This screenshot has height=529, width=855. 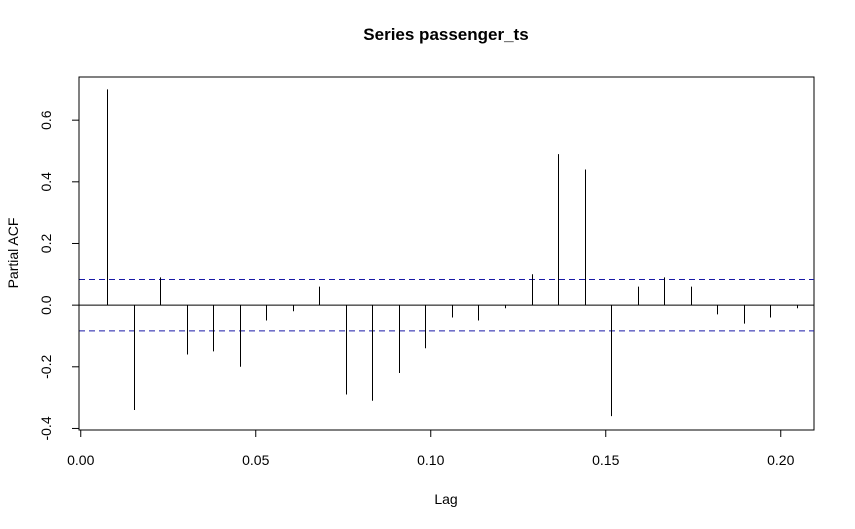 I want to click on x-tick-label: 0.20, so click(x=780, y=460).